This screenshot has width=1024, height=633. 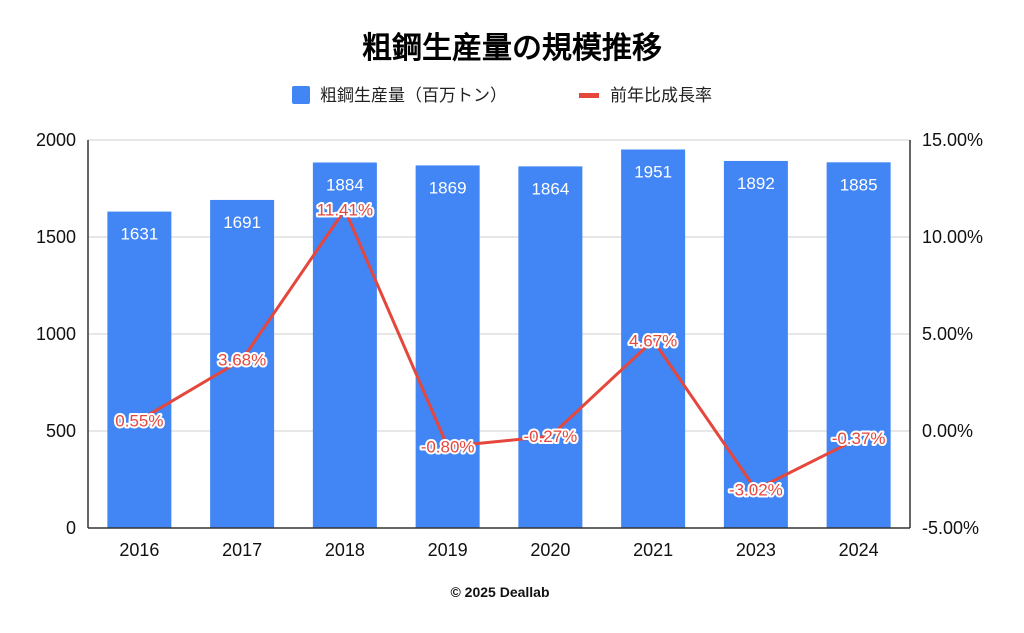 I want to click on x-tick-label: 2019, so click(x=448, y=550).